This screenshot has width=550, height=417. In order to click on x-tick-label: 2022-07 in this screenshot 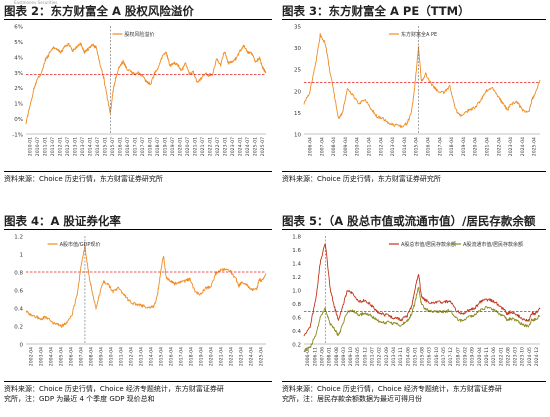, I will do `click(218, 146)`.